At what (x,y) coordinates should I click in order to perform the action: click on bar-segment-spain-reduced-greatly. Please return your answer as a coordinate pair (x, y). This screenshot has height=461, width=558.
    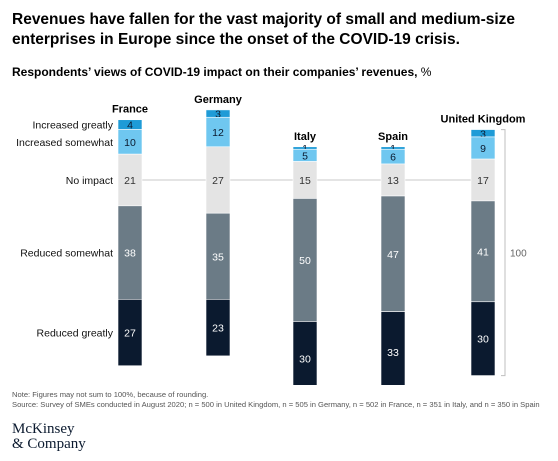
    Looking at the image, I should click on (393, 348).